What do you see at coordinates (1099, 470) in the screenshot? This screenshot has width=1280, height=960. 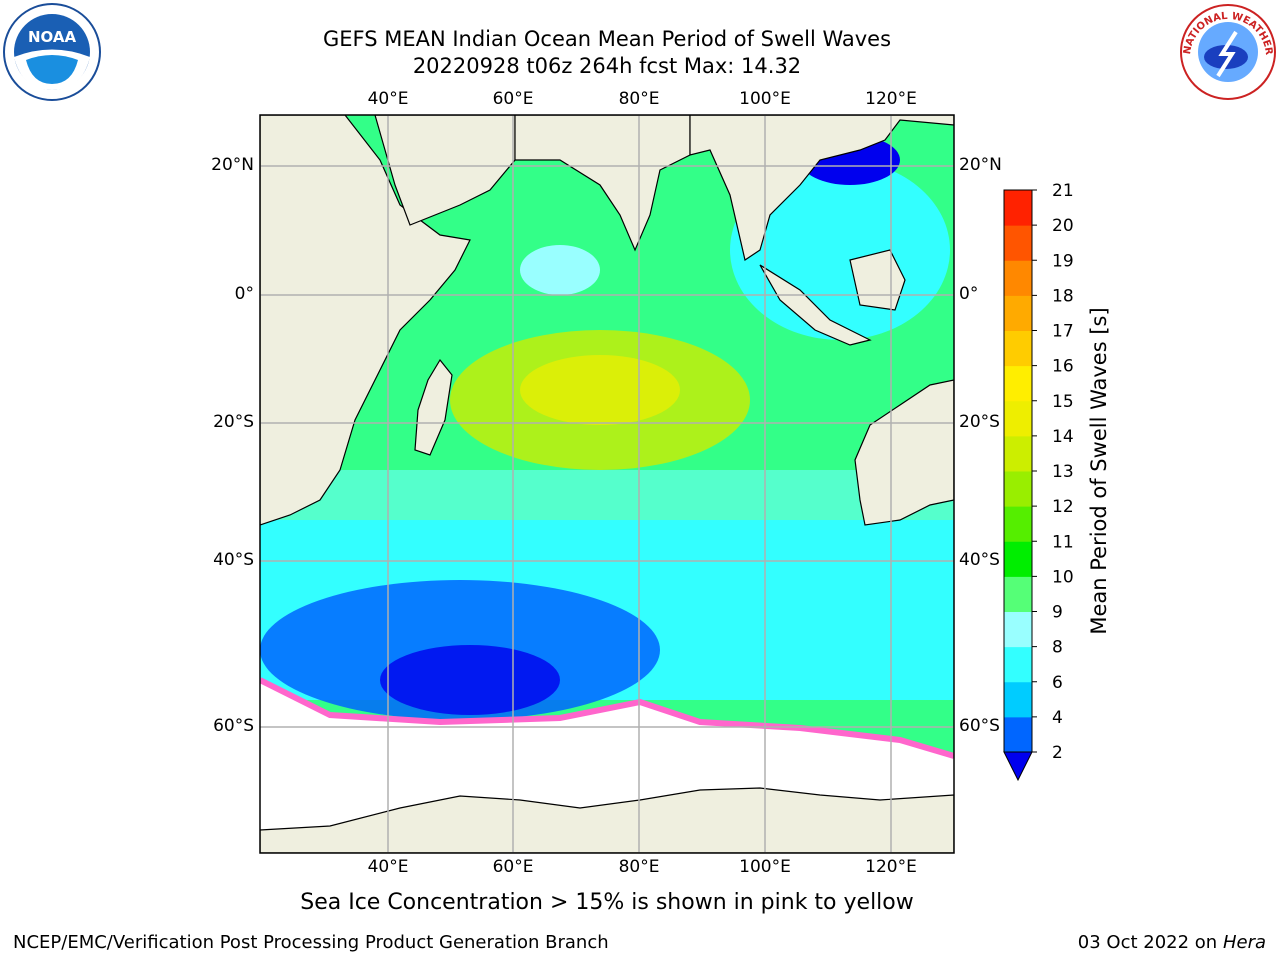 I see `colorbar-label: Mean Period of Swell Waves [s]` at bounding box center [1099, 470].